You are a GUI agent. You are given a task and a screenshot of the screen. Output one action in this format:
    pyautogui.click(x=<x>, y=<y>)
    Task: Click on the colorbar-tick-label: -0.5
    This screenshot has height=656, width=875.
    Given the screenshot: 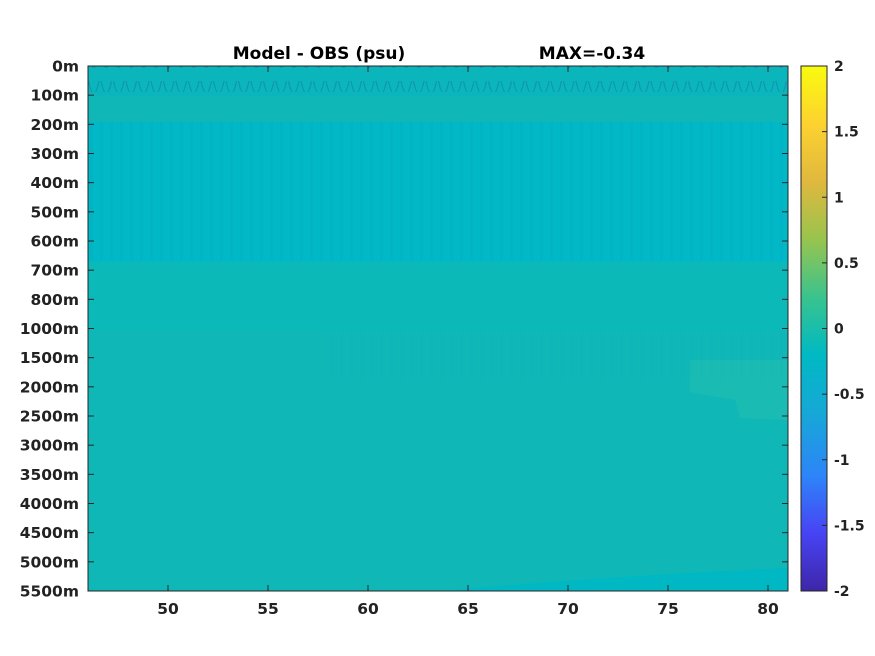 What is the action you would take?
    pyautogui.click(x=849, y=395)
    